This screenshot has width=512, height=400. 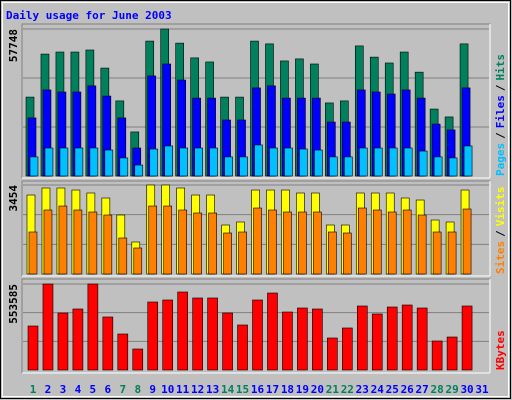 I want to click on legend-entry: Sites, so click(x=500, y=257).